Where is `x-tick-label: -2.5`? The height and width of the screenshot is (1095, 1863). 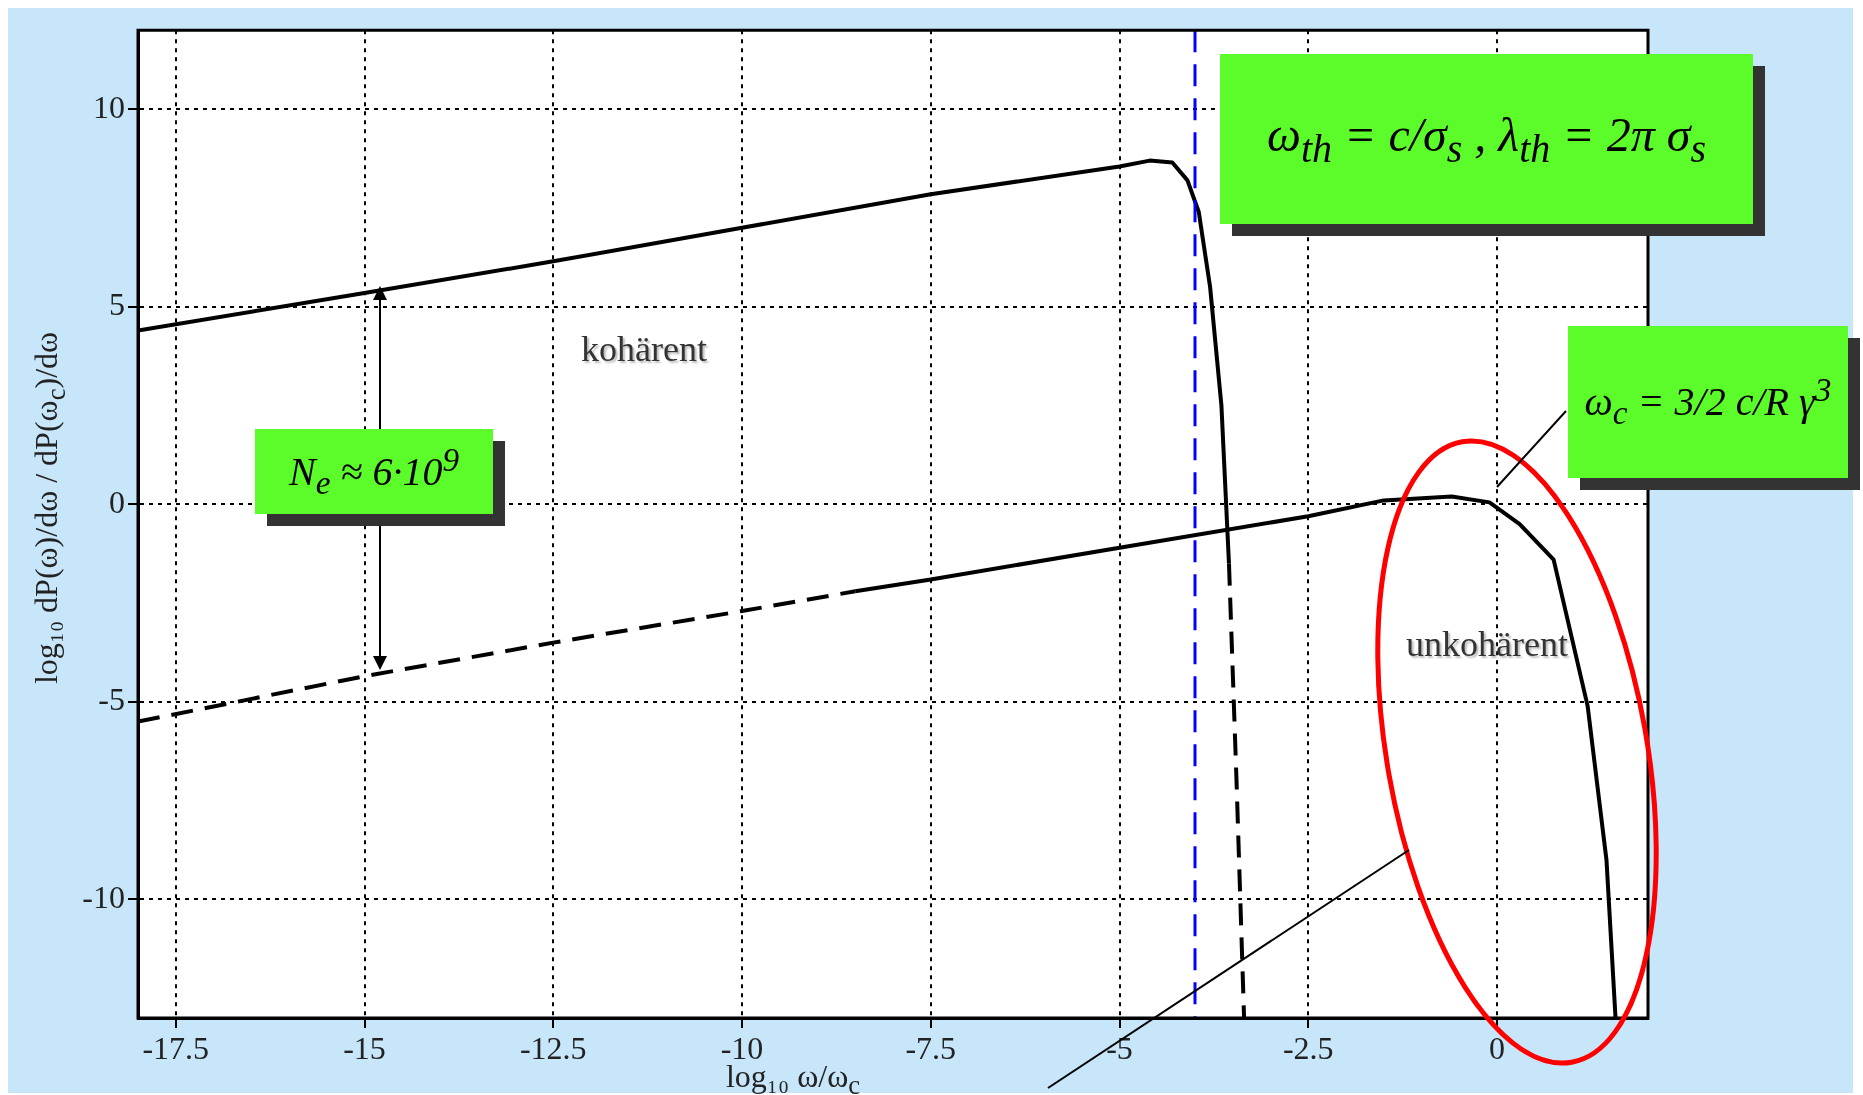
x-tick-label: -2.5 is located at coordinates (1308, 1047).